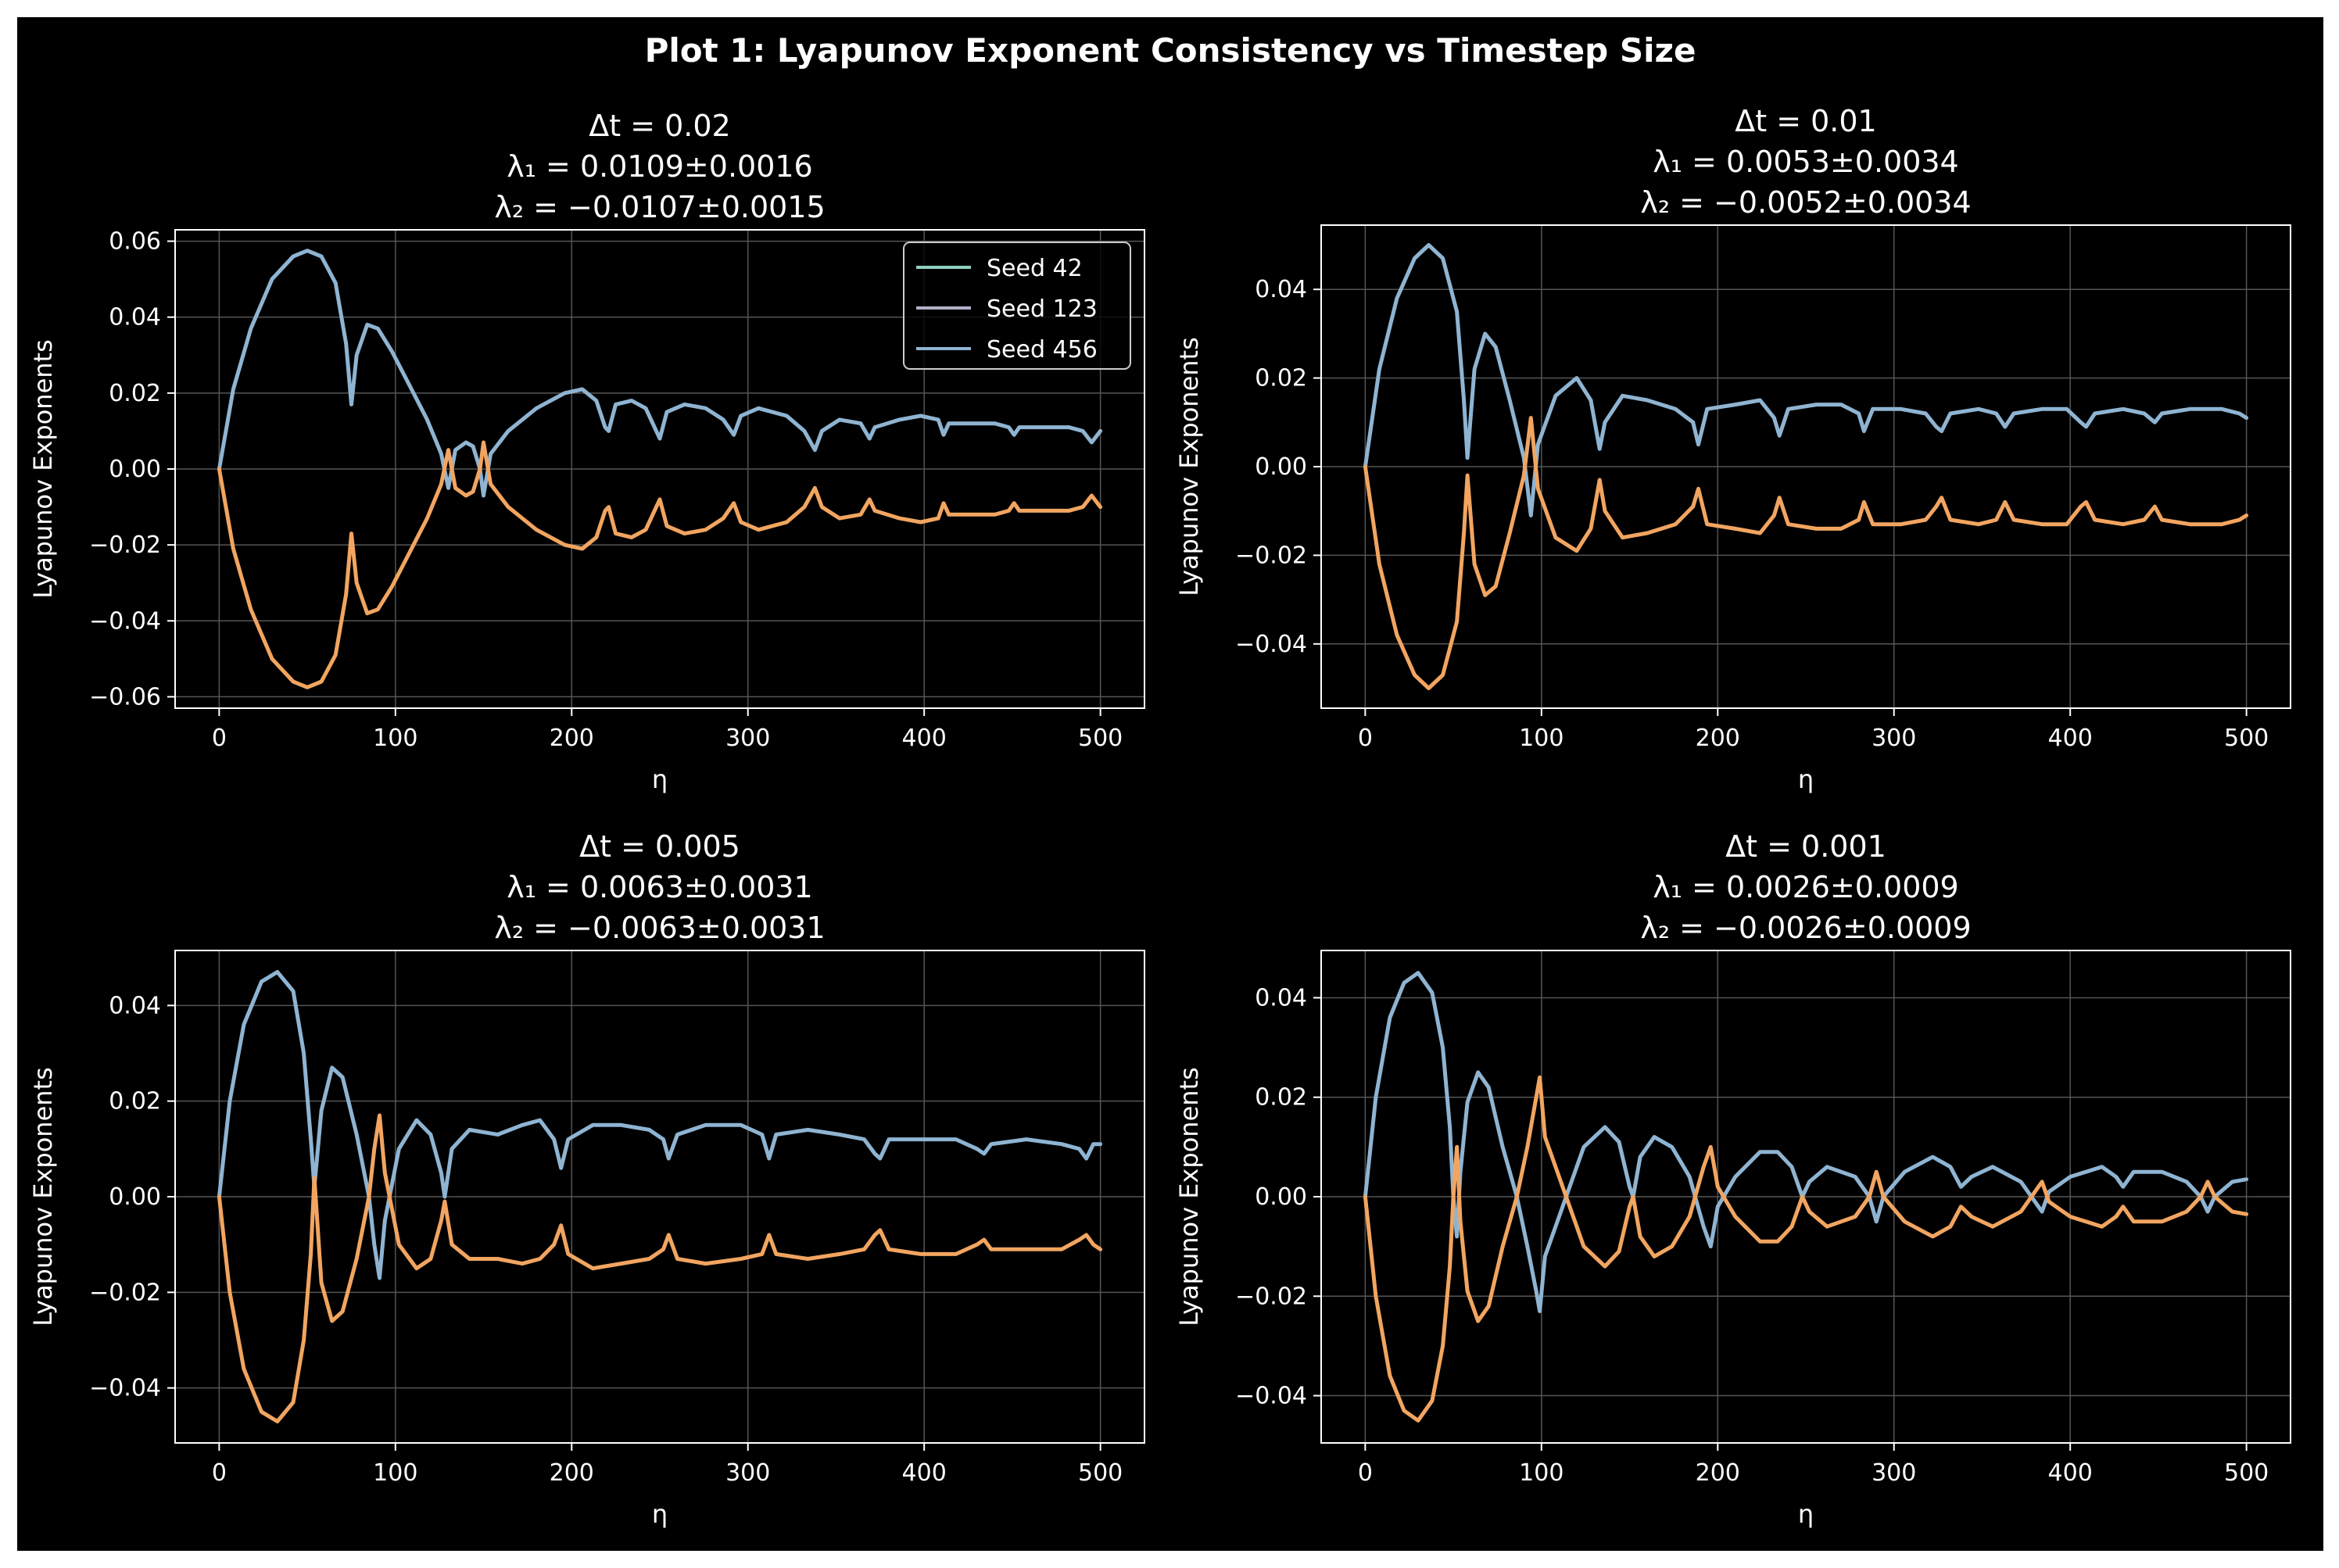 The height and width of the screenshot is (1568, 2339). I want to click on y-tick-label: −0.06, so click(125, 697).